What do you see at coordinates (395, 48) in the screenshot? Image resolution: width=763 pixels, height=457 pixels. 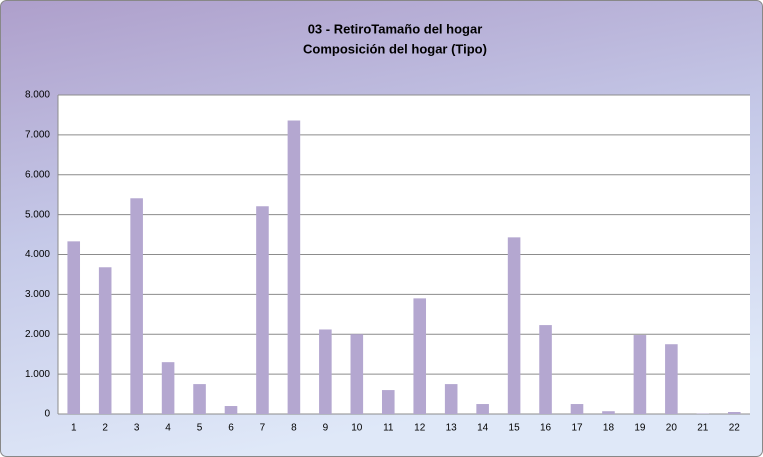 I see `chart-subtitle: Composición del hogar (Tipo)` at bounding box center [395, 48].